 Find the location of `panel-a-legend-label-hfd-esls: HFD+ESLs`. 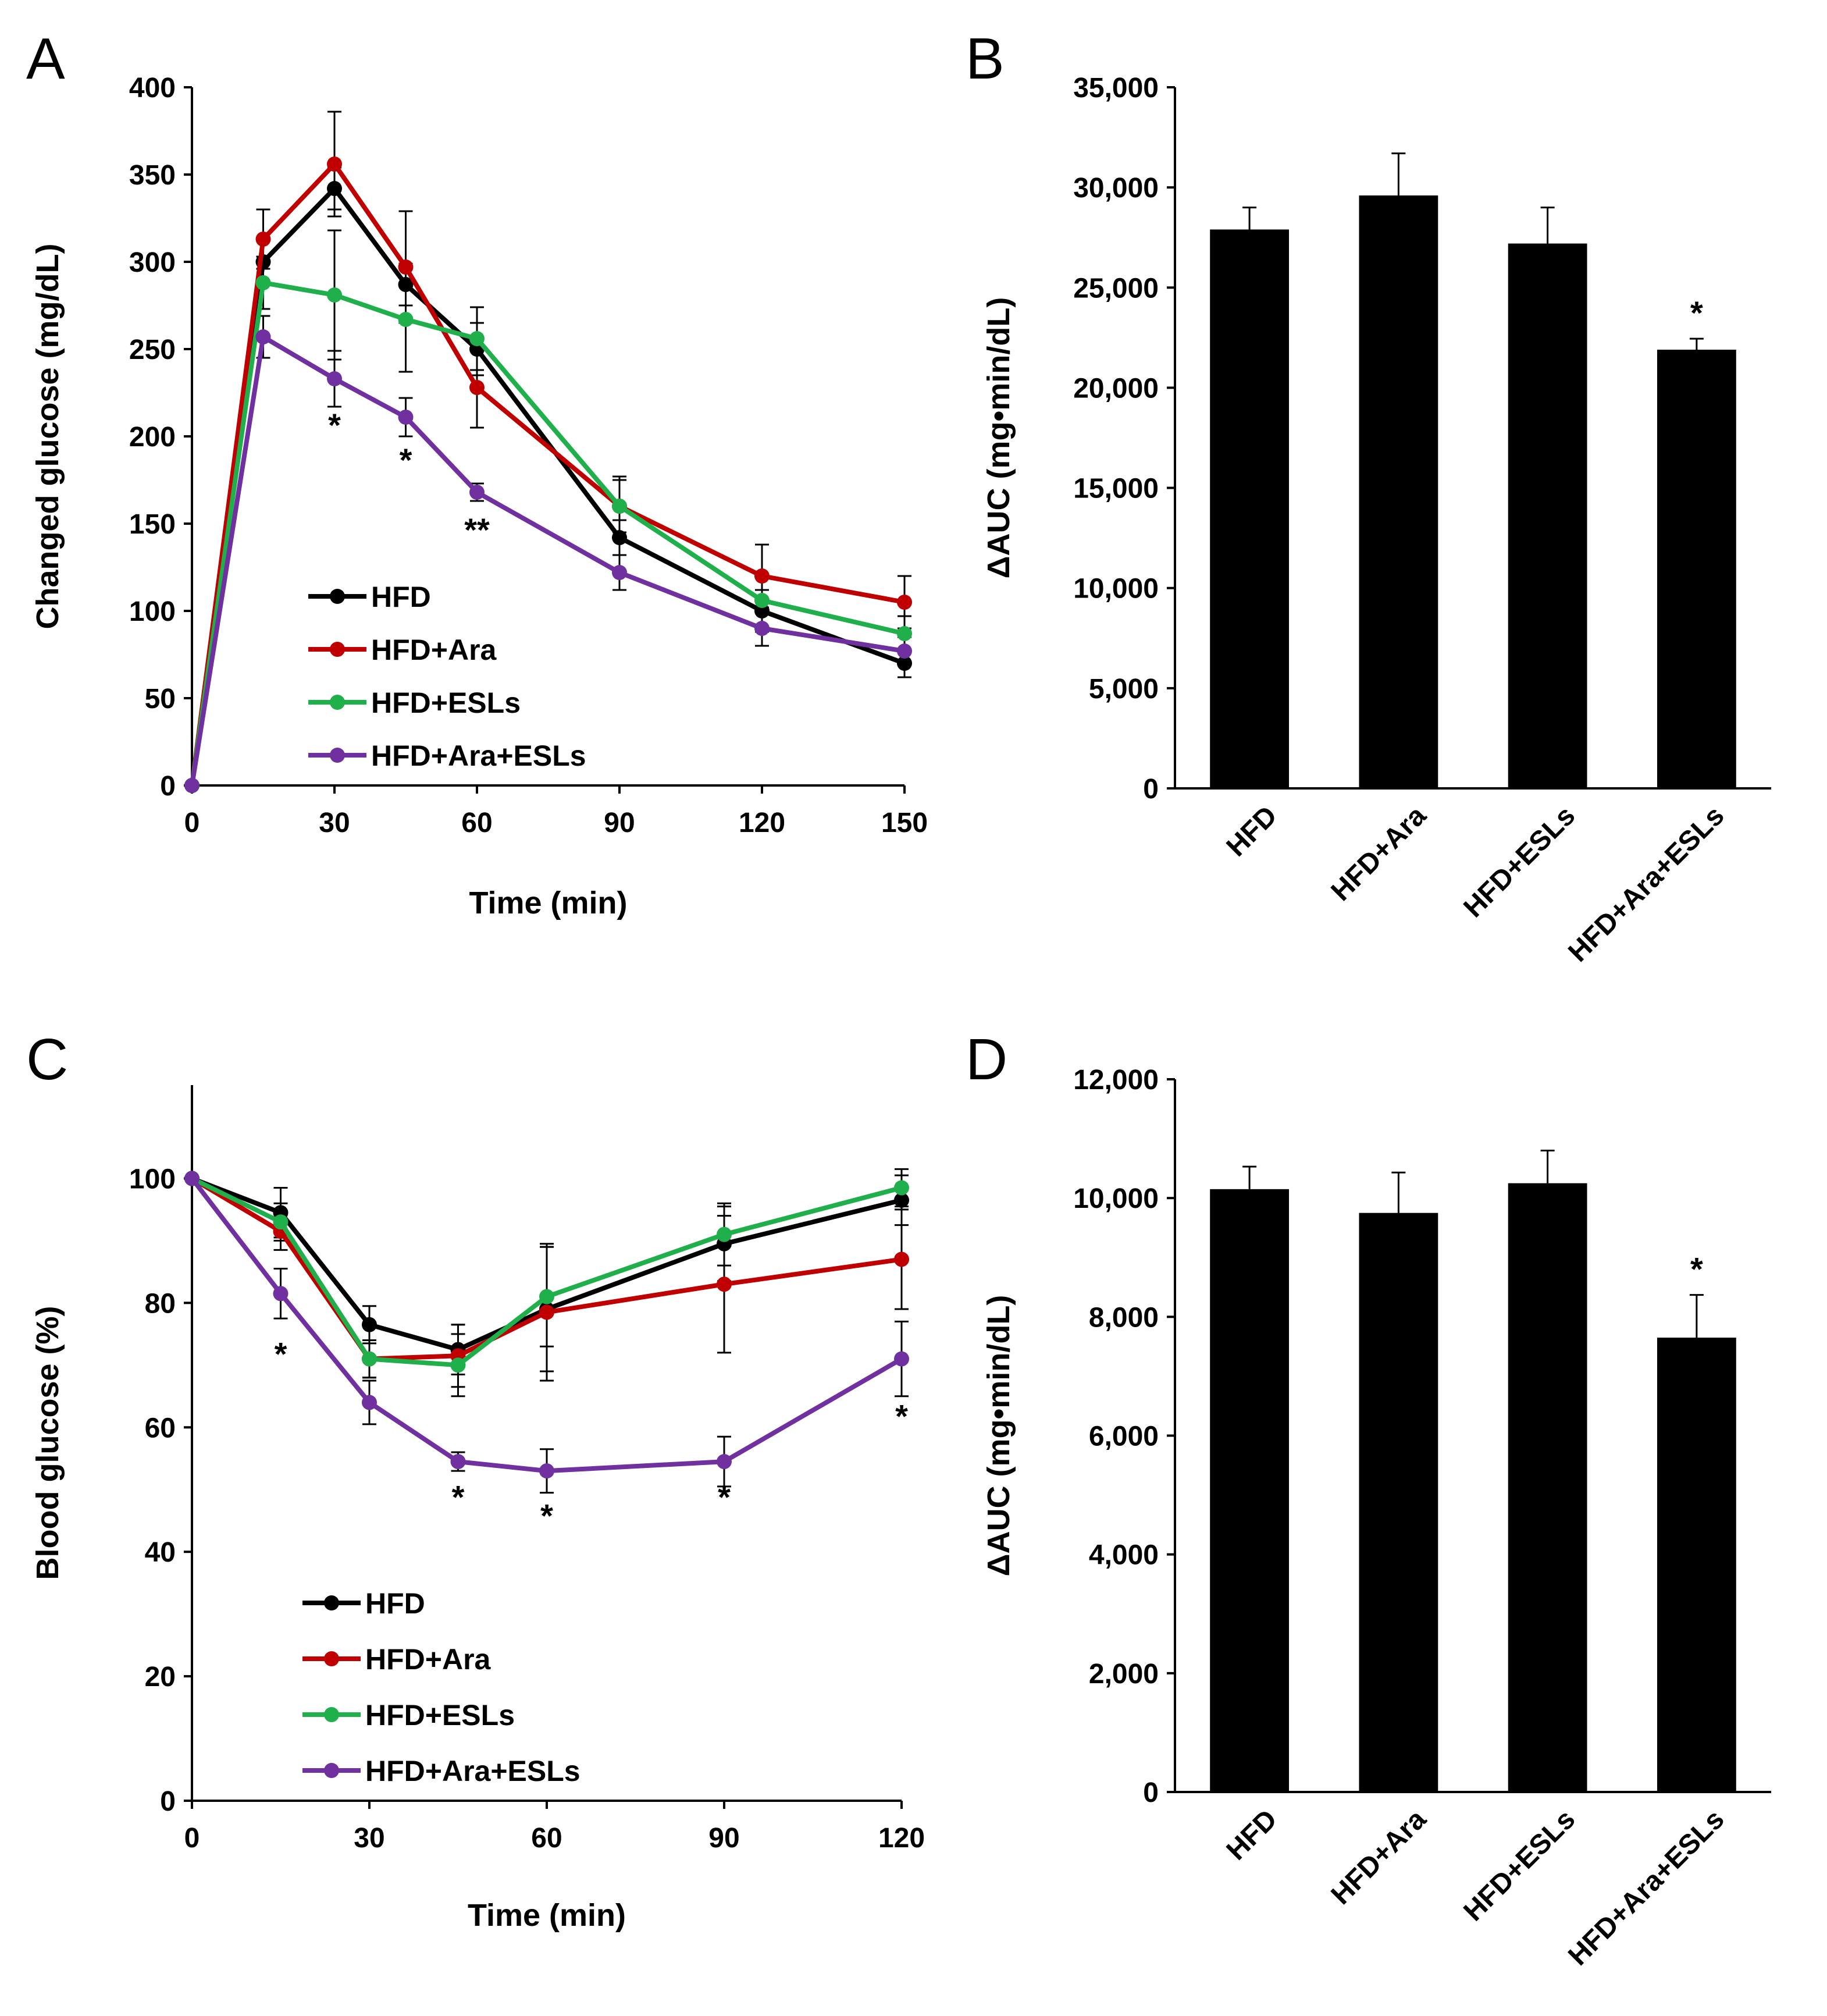

panel-a-legend-label-hfd-esls: HFD+ESLs is located at coordinates (446, 703).